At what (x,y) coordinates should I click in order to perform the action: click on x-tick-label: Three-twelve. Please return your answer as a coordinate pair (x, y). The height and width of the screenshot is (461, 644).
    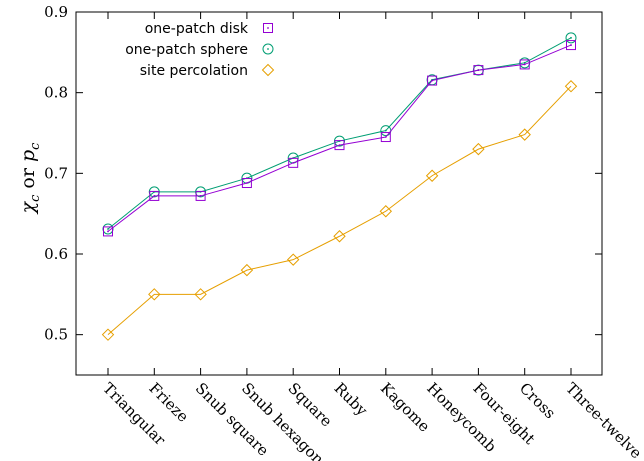
    Looking at the image, I should click on (603, 420).